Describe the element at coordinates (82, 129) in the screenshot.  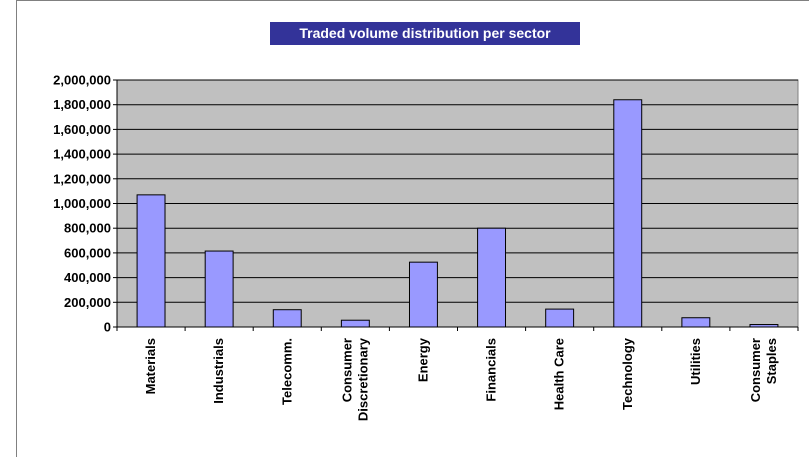
I see `y-tick-label: 1,600,000` at that location.